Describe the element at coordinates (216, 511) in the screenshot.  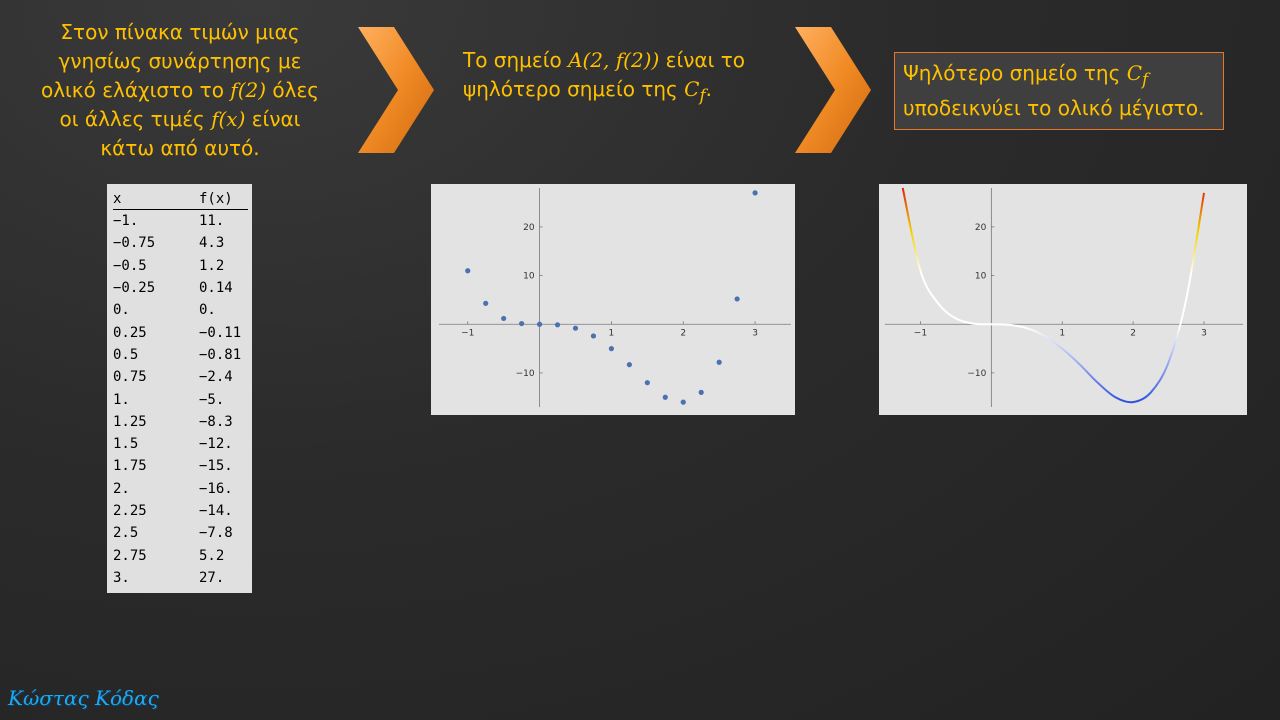
I see `cell-fx: −14.` at that location.